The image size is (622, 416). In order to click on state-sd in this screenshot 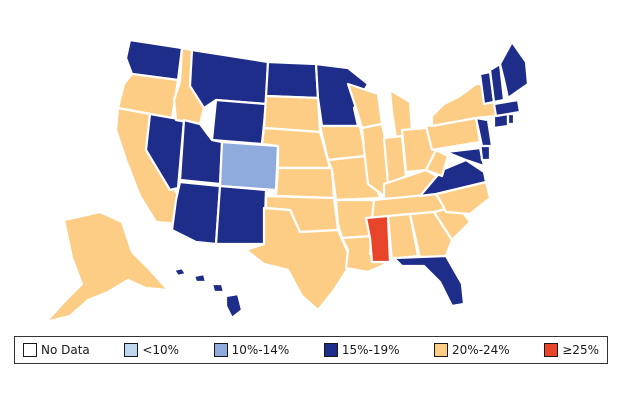, I will do `click(292, 114)`.